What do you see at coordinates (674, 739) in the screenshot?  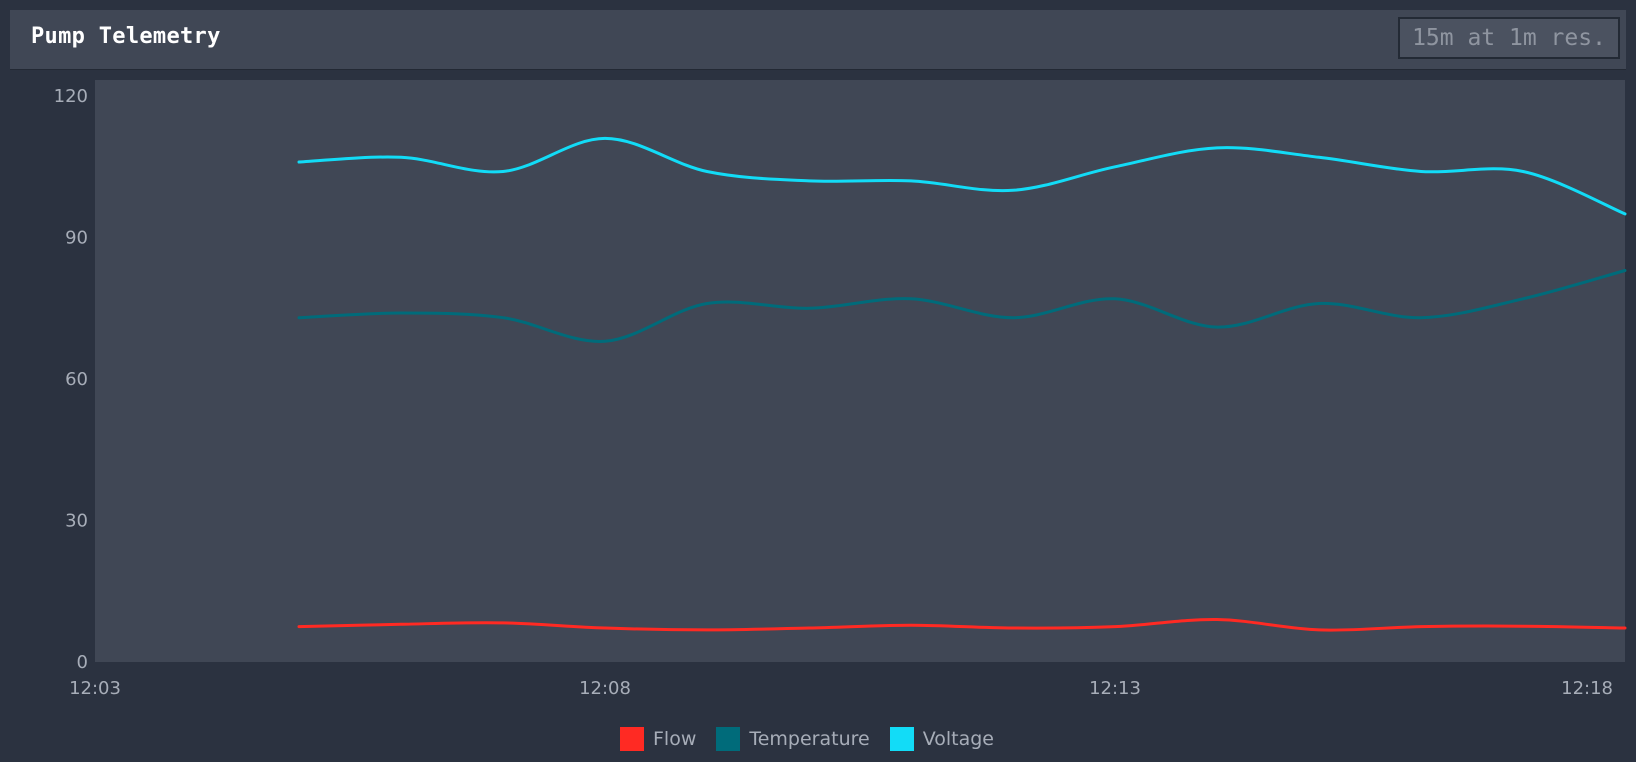 I see `legend-label-flow: Flow` at bounding box center [674, 739].